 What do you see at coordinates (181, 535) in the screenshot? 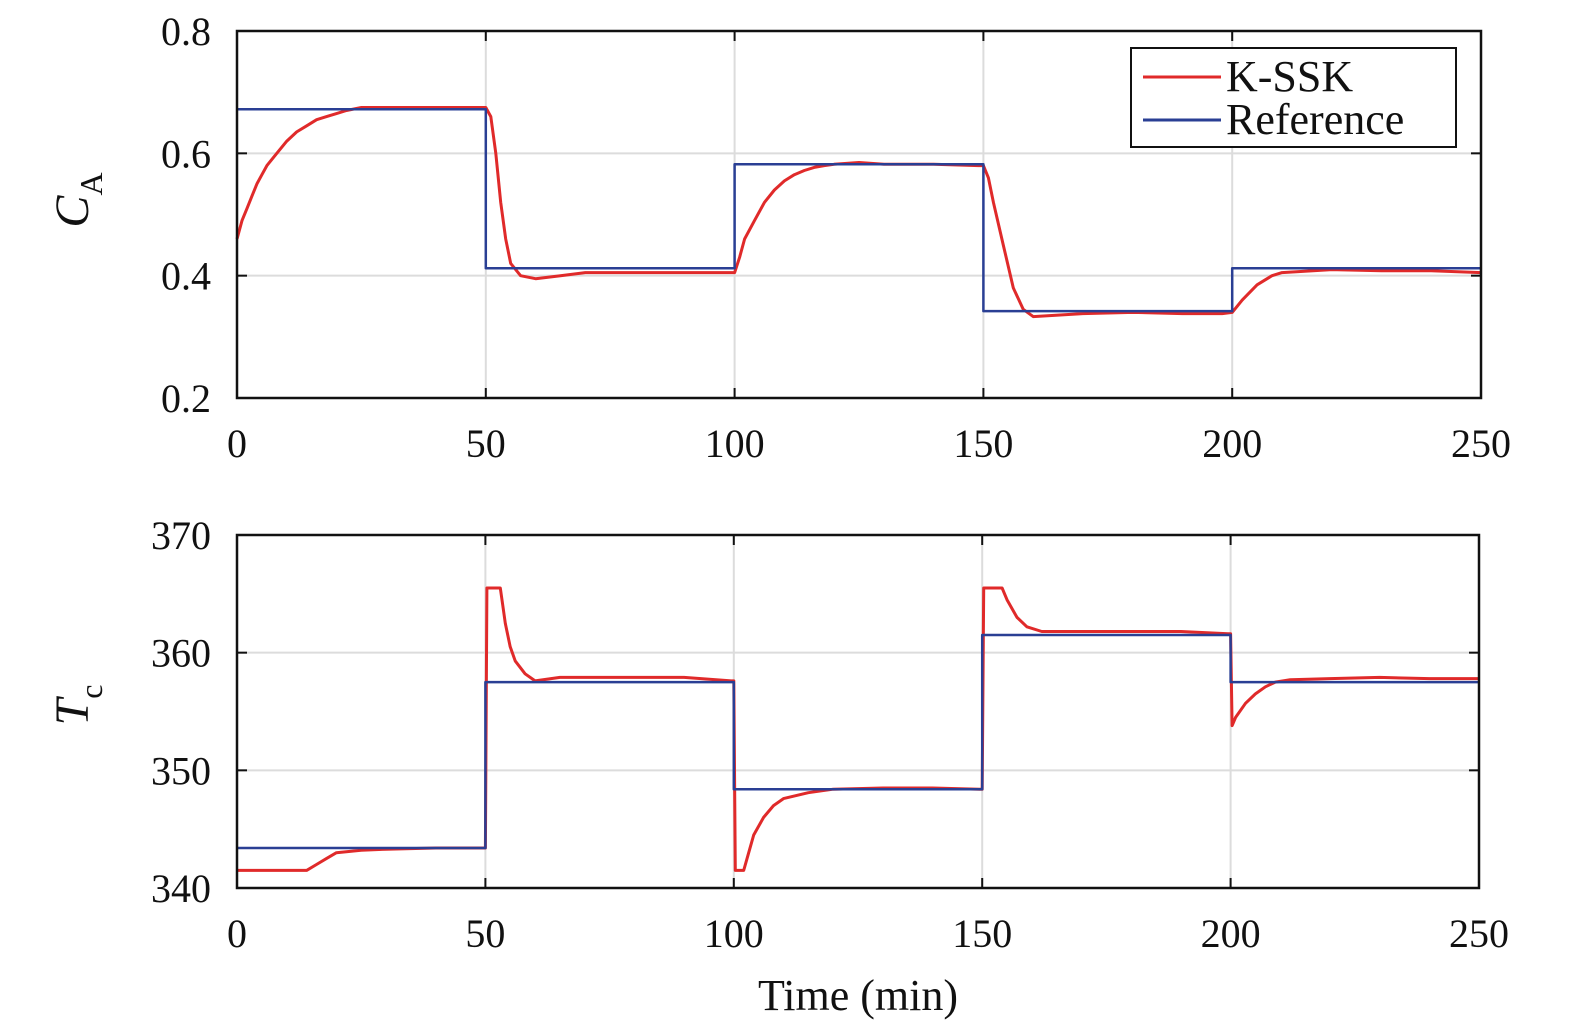
I see `y-tick-label: 370` at bounding box center [181, 535].